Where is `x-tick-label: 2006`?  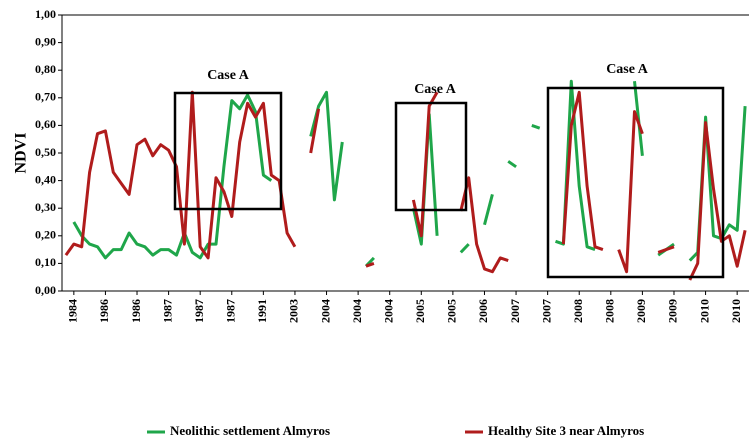
x-tick-label: 2006 is located at coordinates (483, 311).